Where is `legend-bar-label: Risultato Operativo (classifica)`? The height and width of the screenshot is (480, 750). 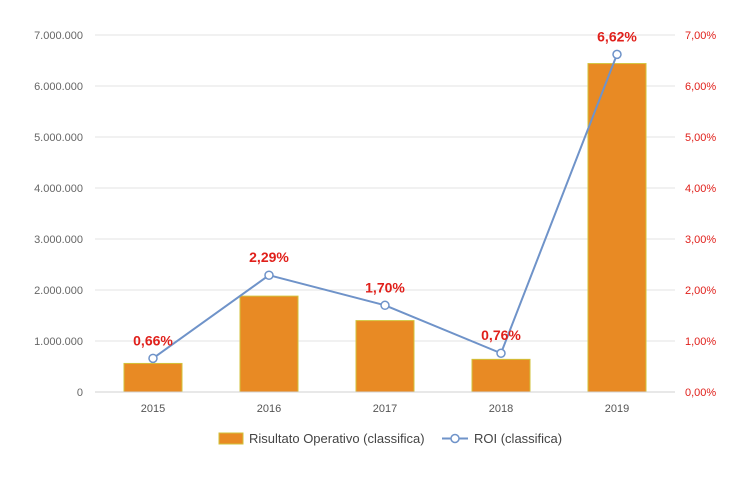 legend-bar-label: Risultato Operativo (classifica) is located at coordinates (337, 438).